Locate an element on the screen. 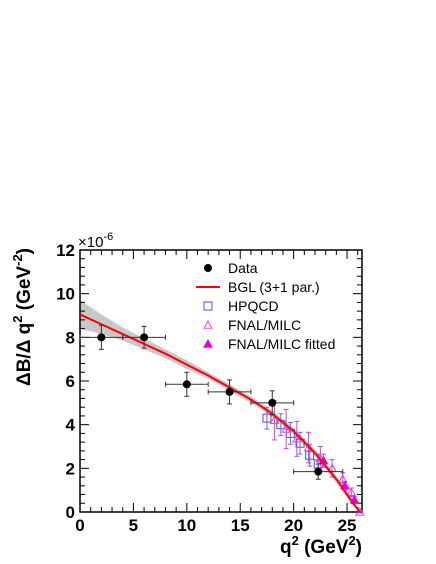  legend-label-data: Data is located at coordinates (243, 268).